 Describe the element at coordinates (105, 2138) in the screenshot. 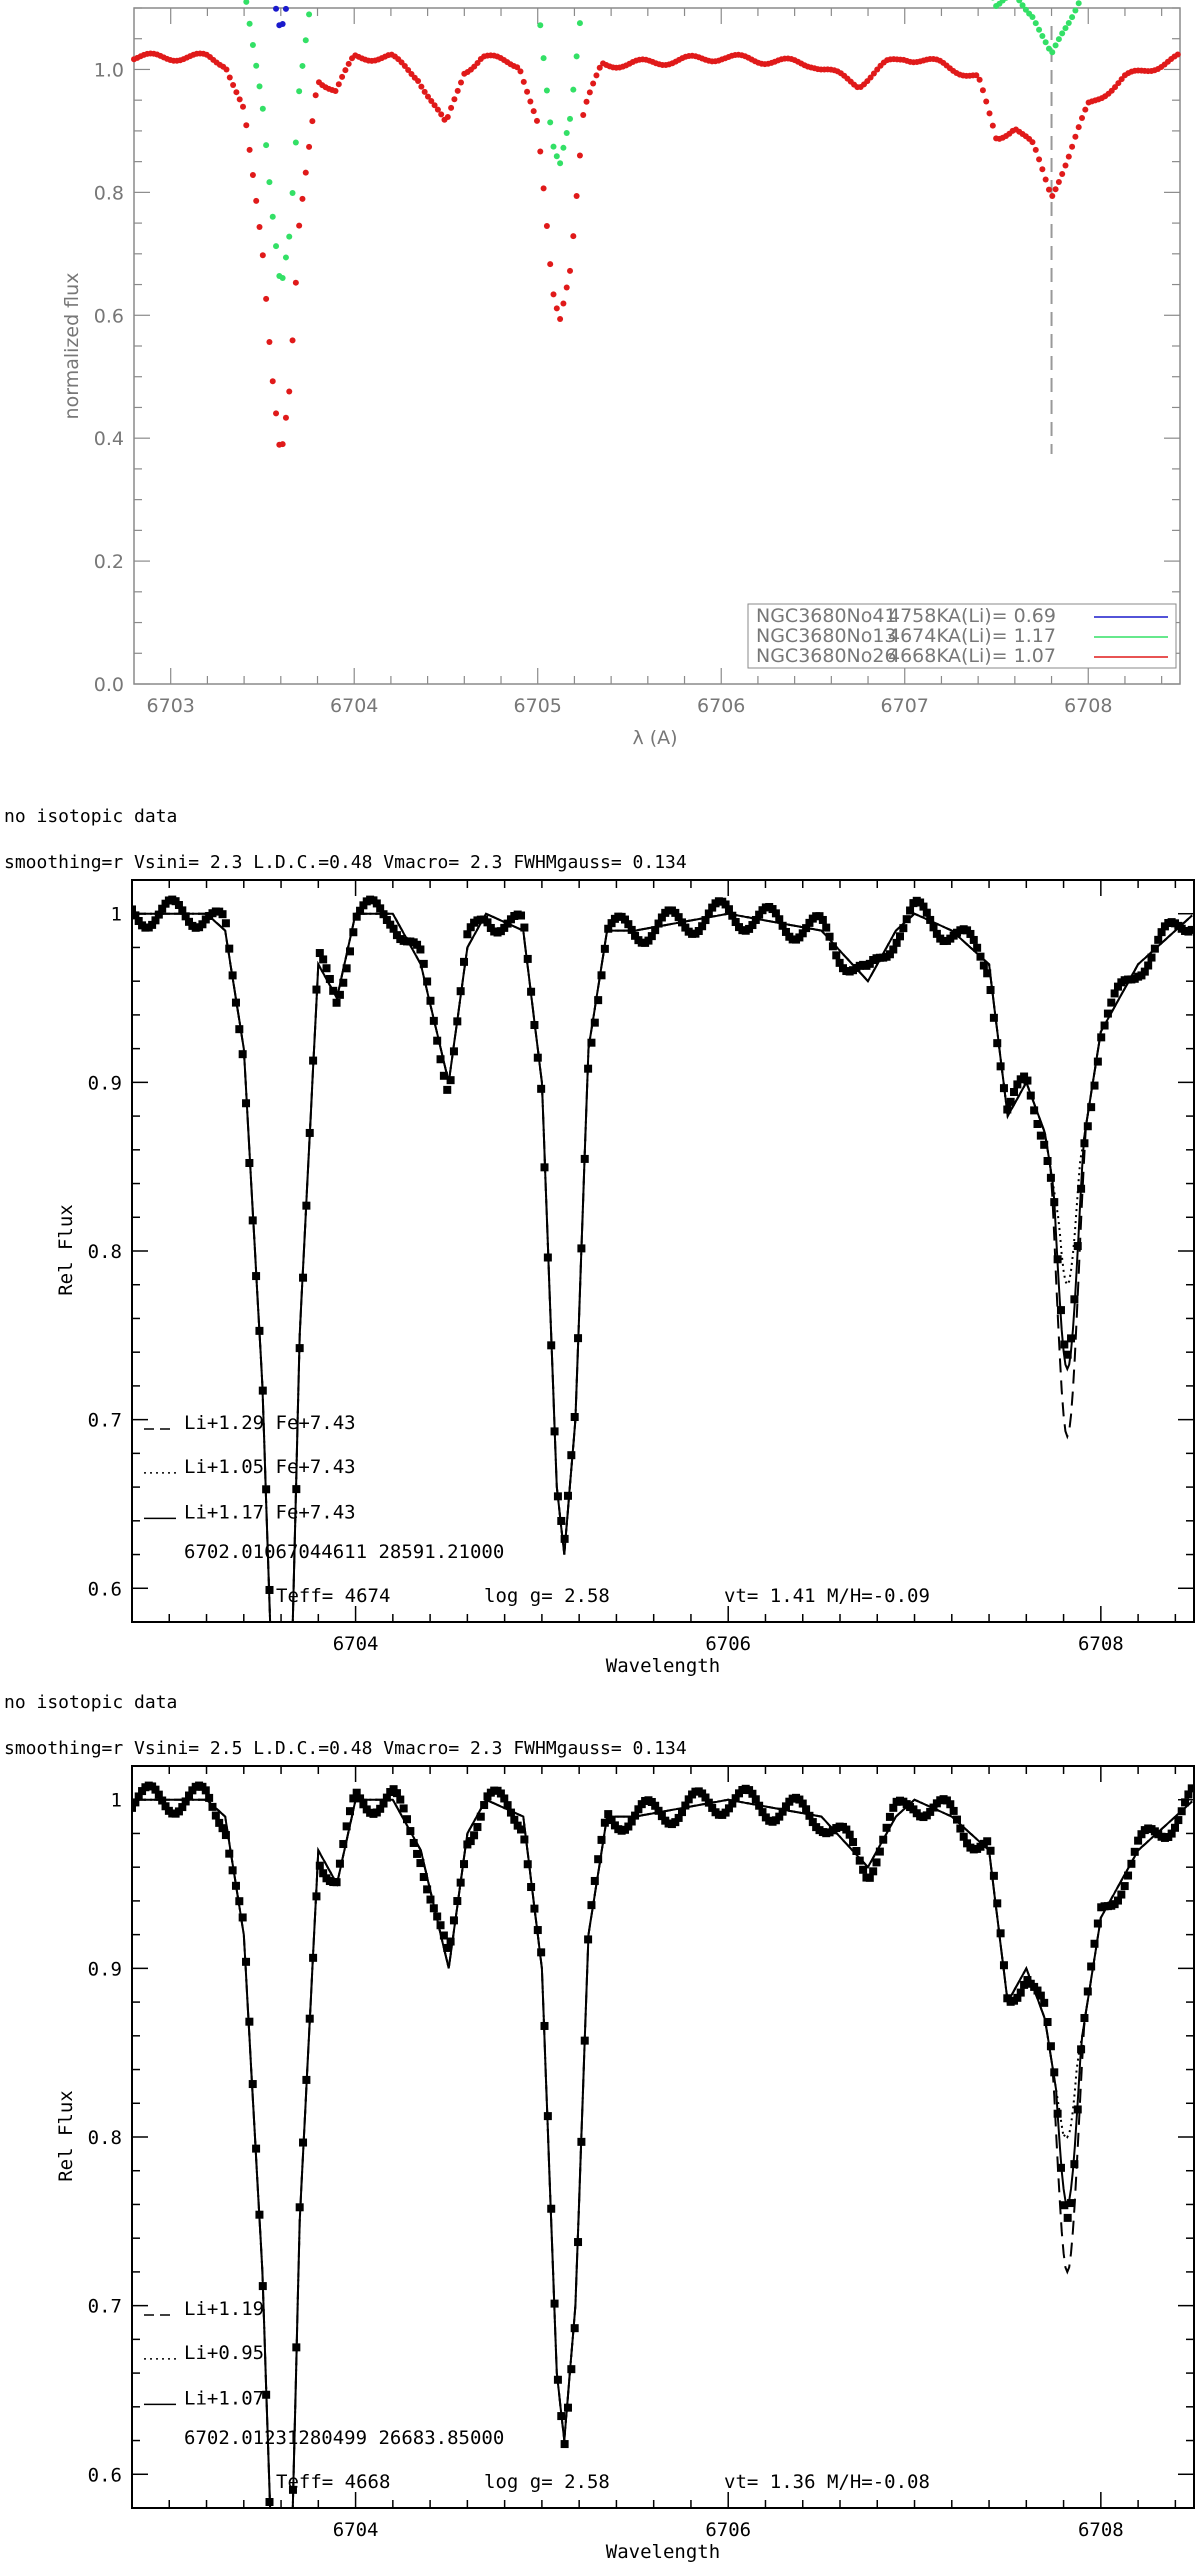

I see `p3-y-tick-label: 0.8` at that location.